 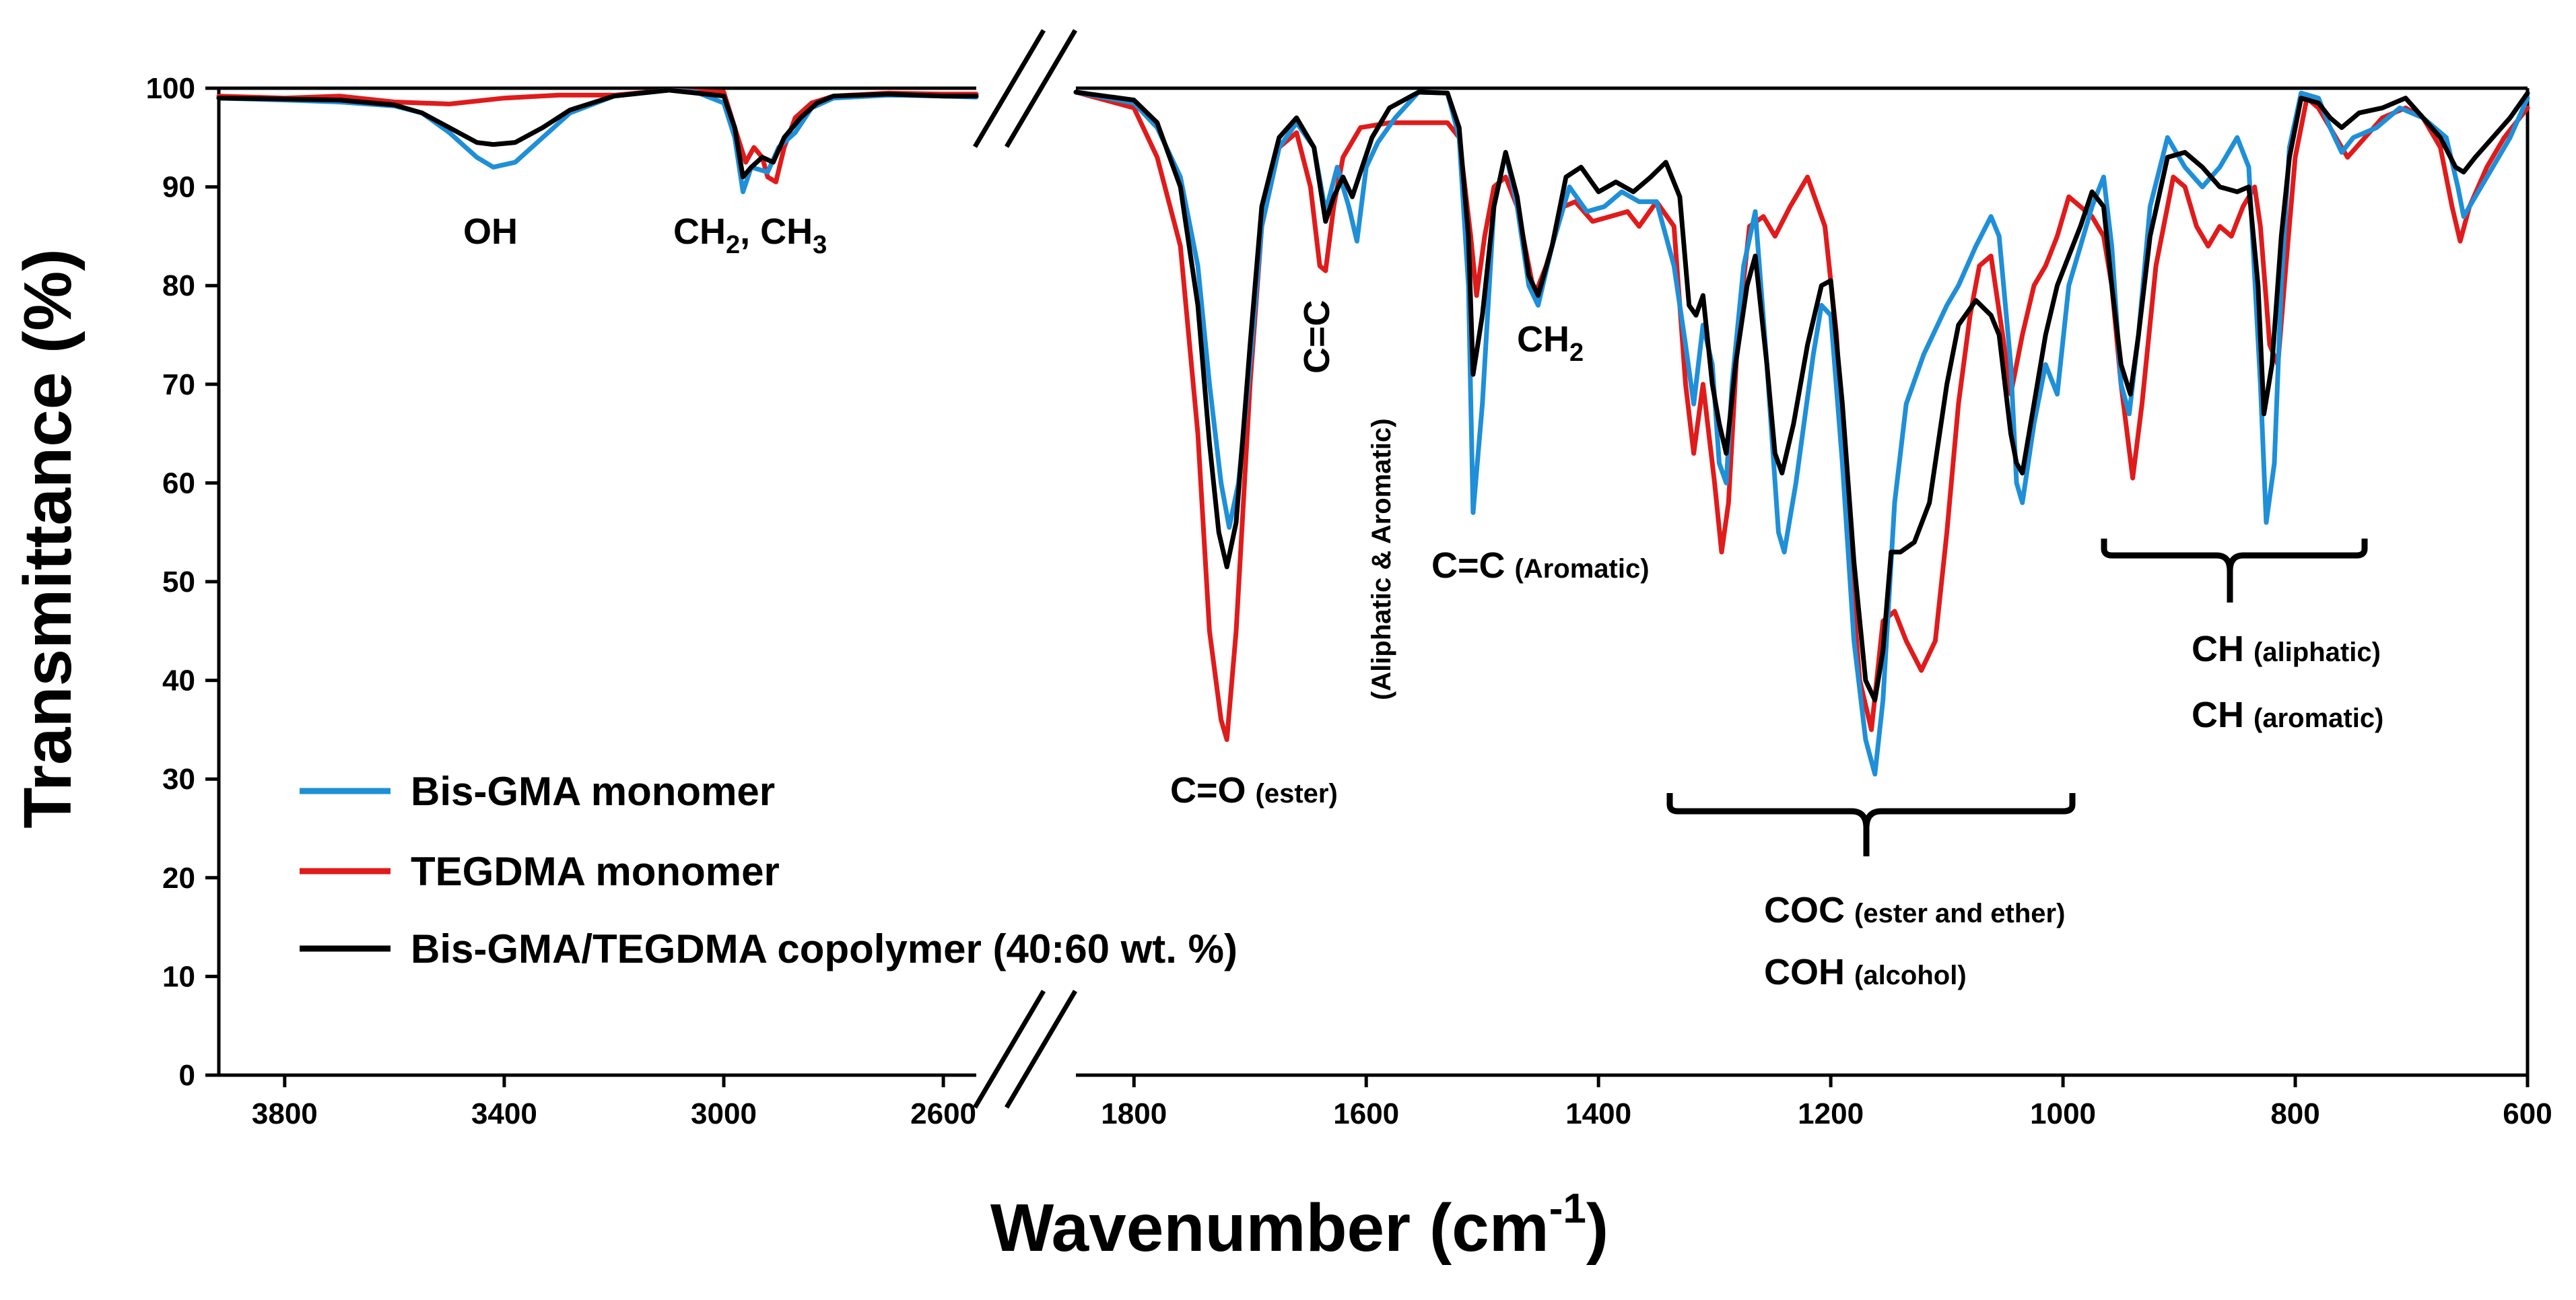 I want to click on annotation-cc-aromatic-paren: (Aromatic), so click(x=1582, y=569).